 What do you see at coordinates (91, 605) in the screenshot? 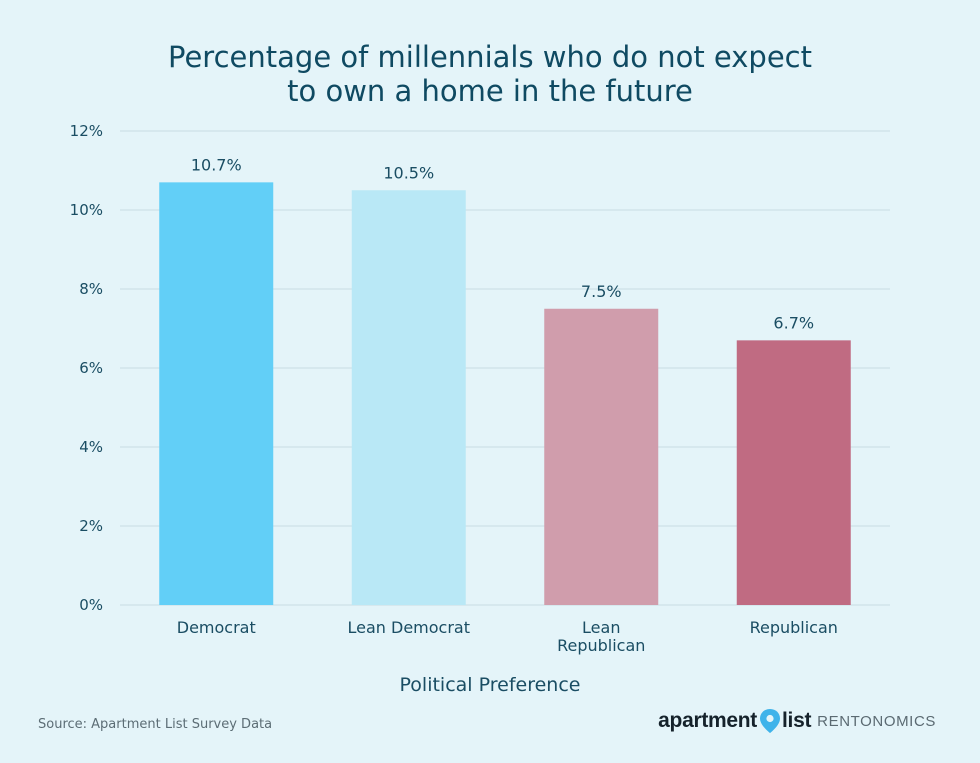
I see `y-tick-label: 0%` at bounding box center [91, 605].